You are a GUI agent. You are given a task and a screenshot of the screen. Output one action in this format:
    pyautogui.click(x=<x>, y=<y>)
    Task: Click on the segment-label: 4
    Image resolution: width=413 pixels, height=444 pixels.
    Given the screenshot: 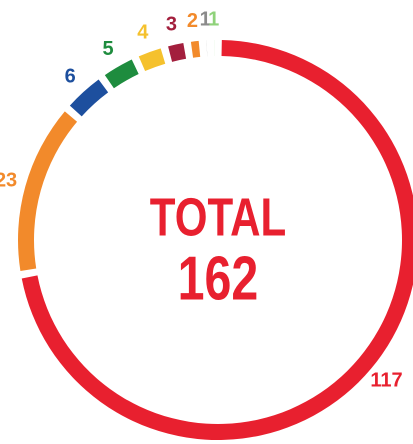 What is the action you would take?
    pyautogui.click(x=143, y=33)
    